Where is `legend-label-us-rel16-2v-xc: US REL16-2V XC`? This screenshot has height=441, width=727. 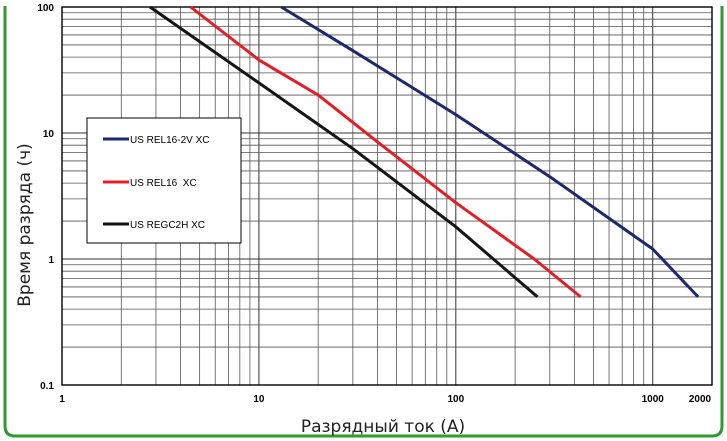 legend-label-us-rel16-2v-xc: US REL16-2V XC is located at coordinates (169, 140).